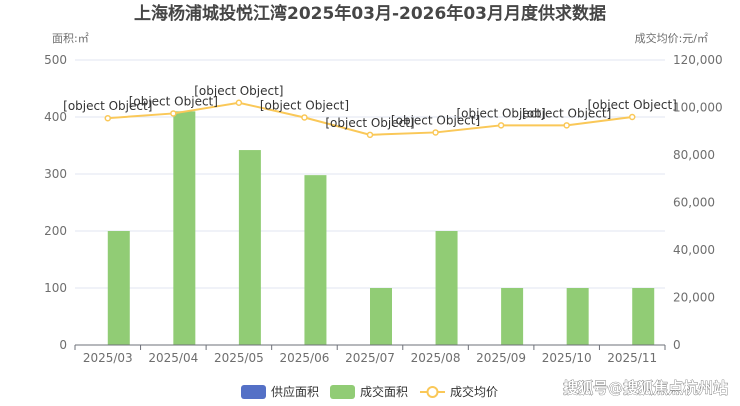 This screenshot has width=740, height=406. Describe the element at coordinates (567, 358) in the screenshot. I see `x-tick-label: 2025/10` at that location.